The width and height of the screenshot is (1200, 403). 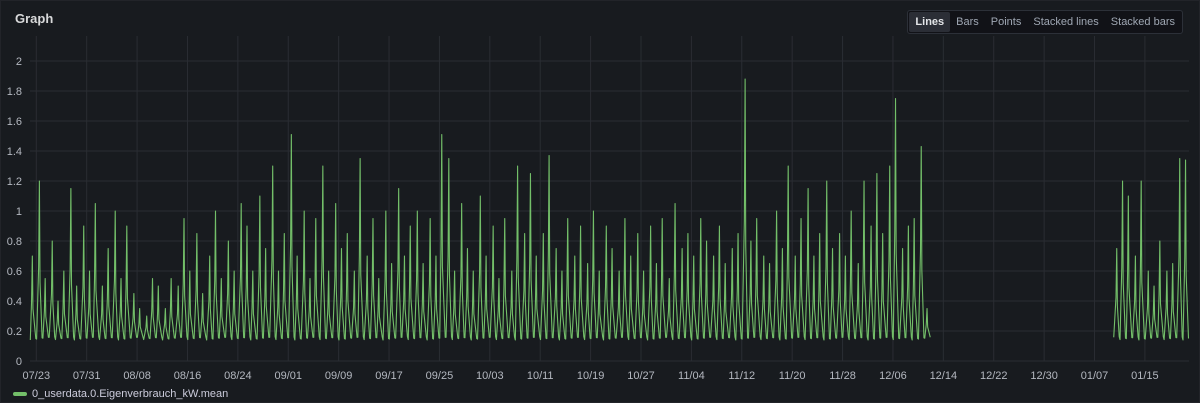 I want to click on view-mode-stacked-bars: Stacked bars, so click(x=1142, y=22).